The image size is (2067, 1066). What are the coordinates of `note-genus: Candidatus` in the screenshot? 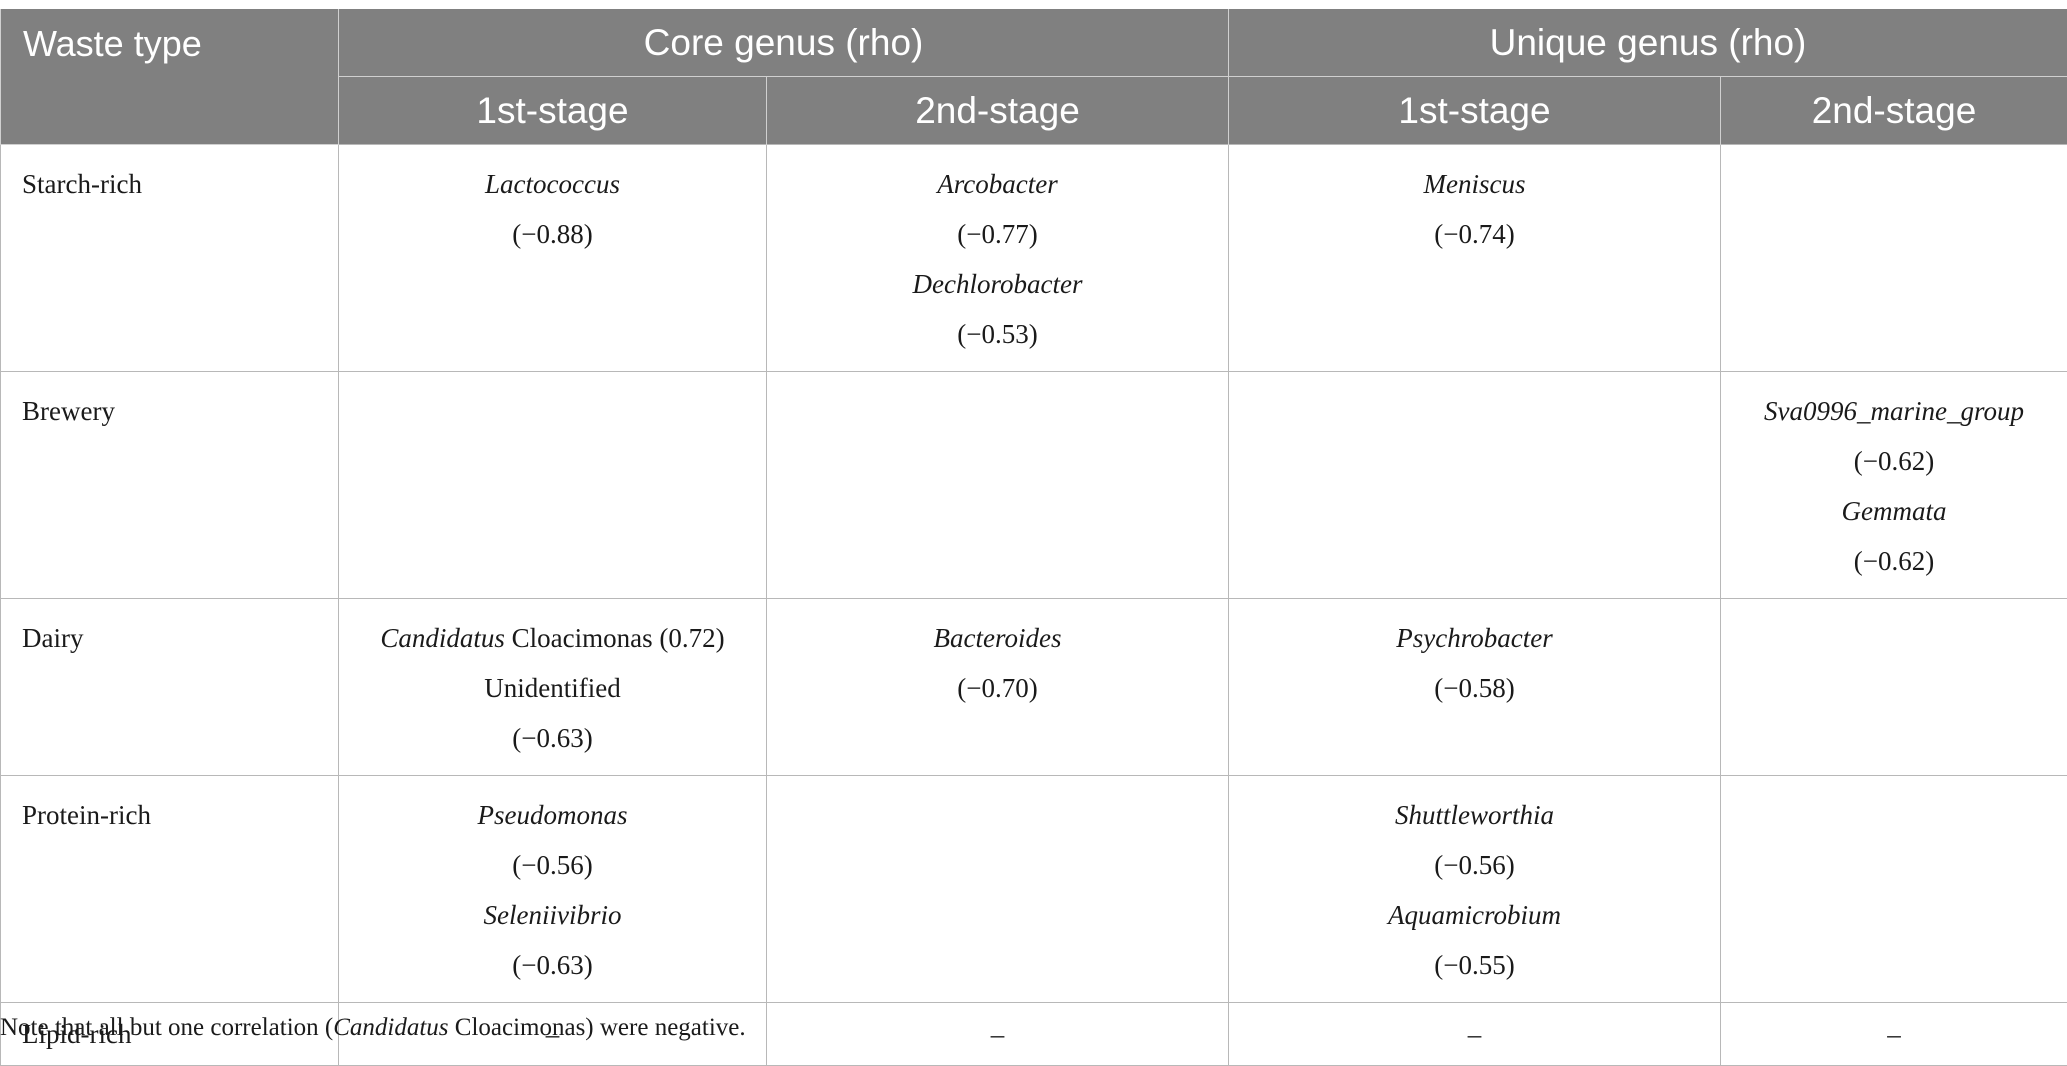 It's located at (390, 1027).